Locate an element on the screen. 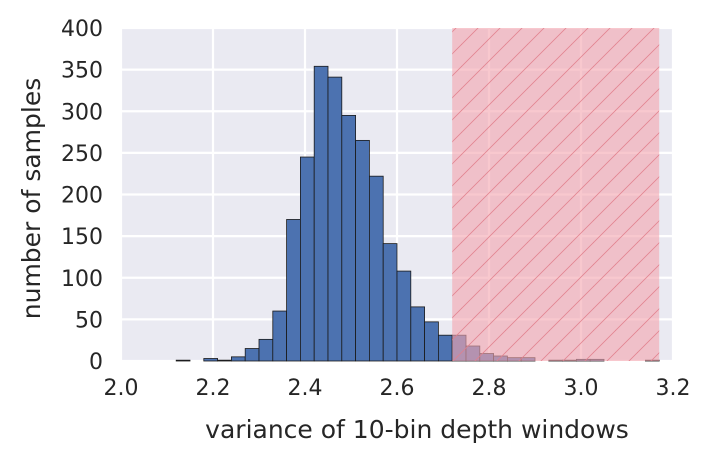  x-tick-label: 2.2 is located at coordinates (213, 388).